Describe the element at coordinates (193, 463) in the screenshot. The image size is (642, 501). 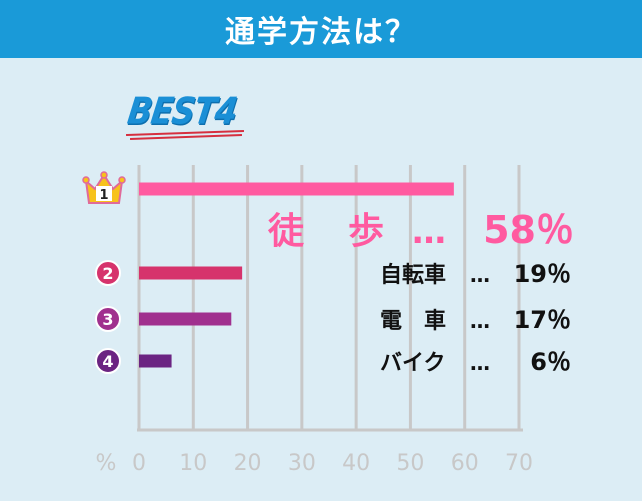
I see `x-tick-label: 10` at that location.